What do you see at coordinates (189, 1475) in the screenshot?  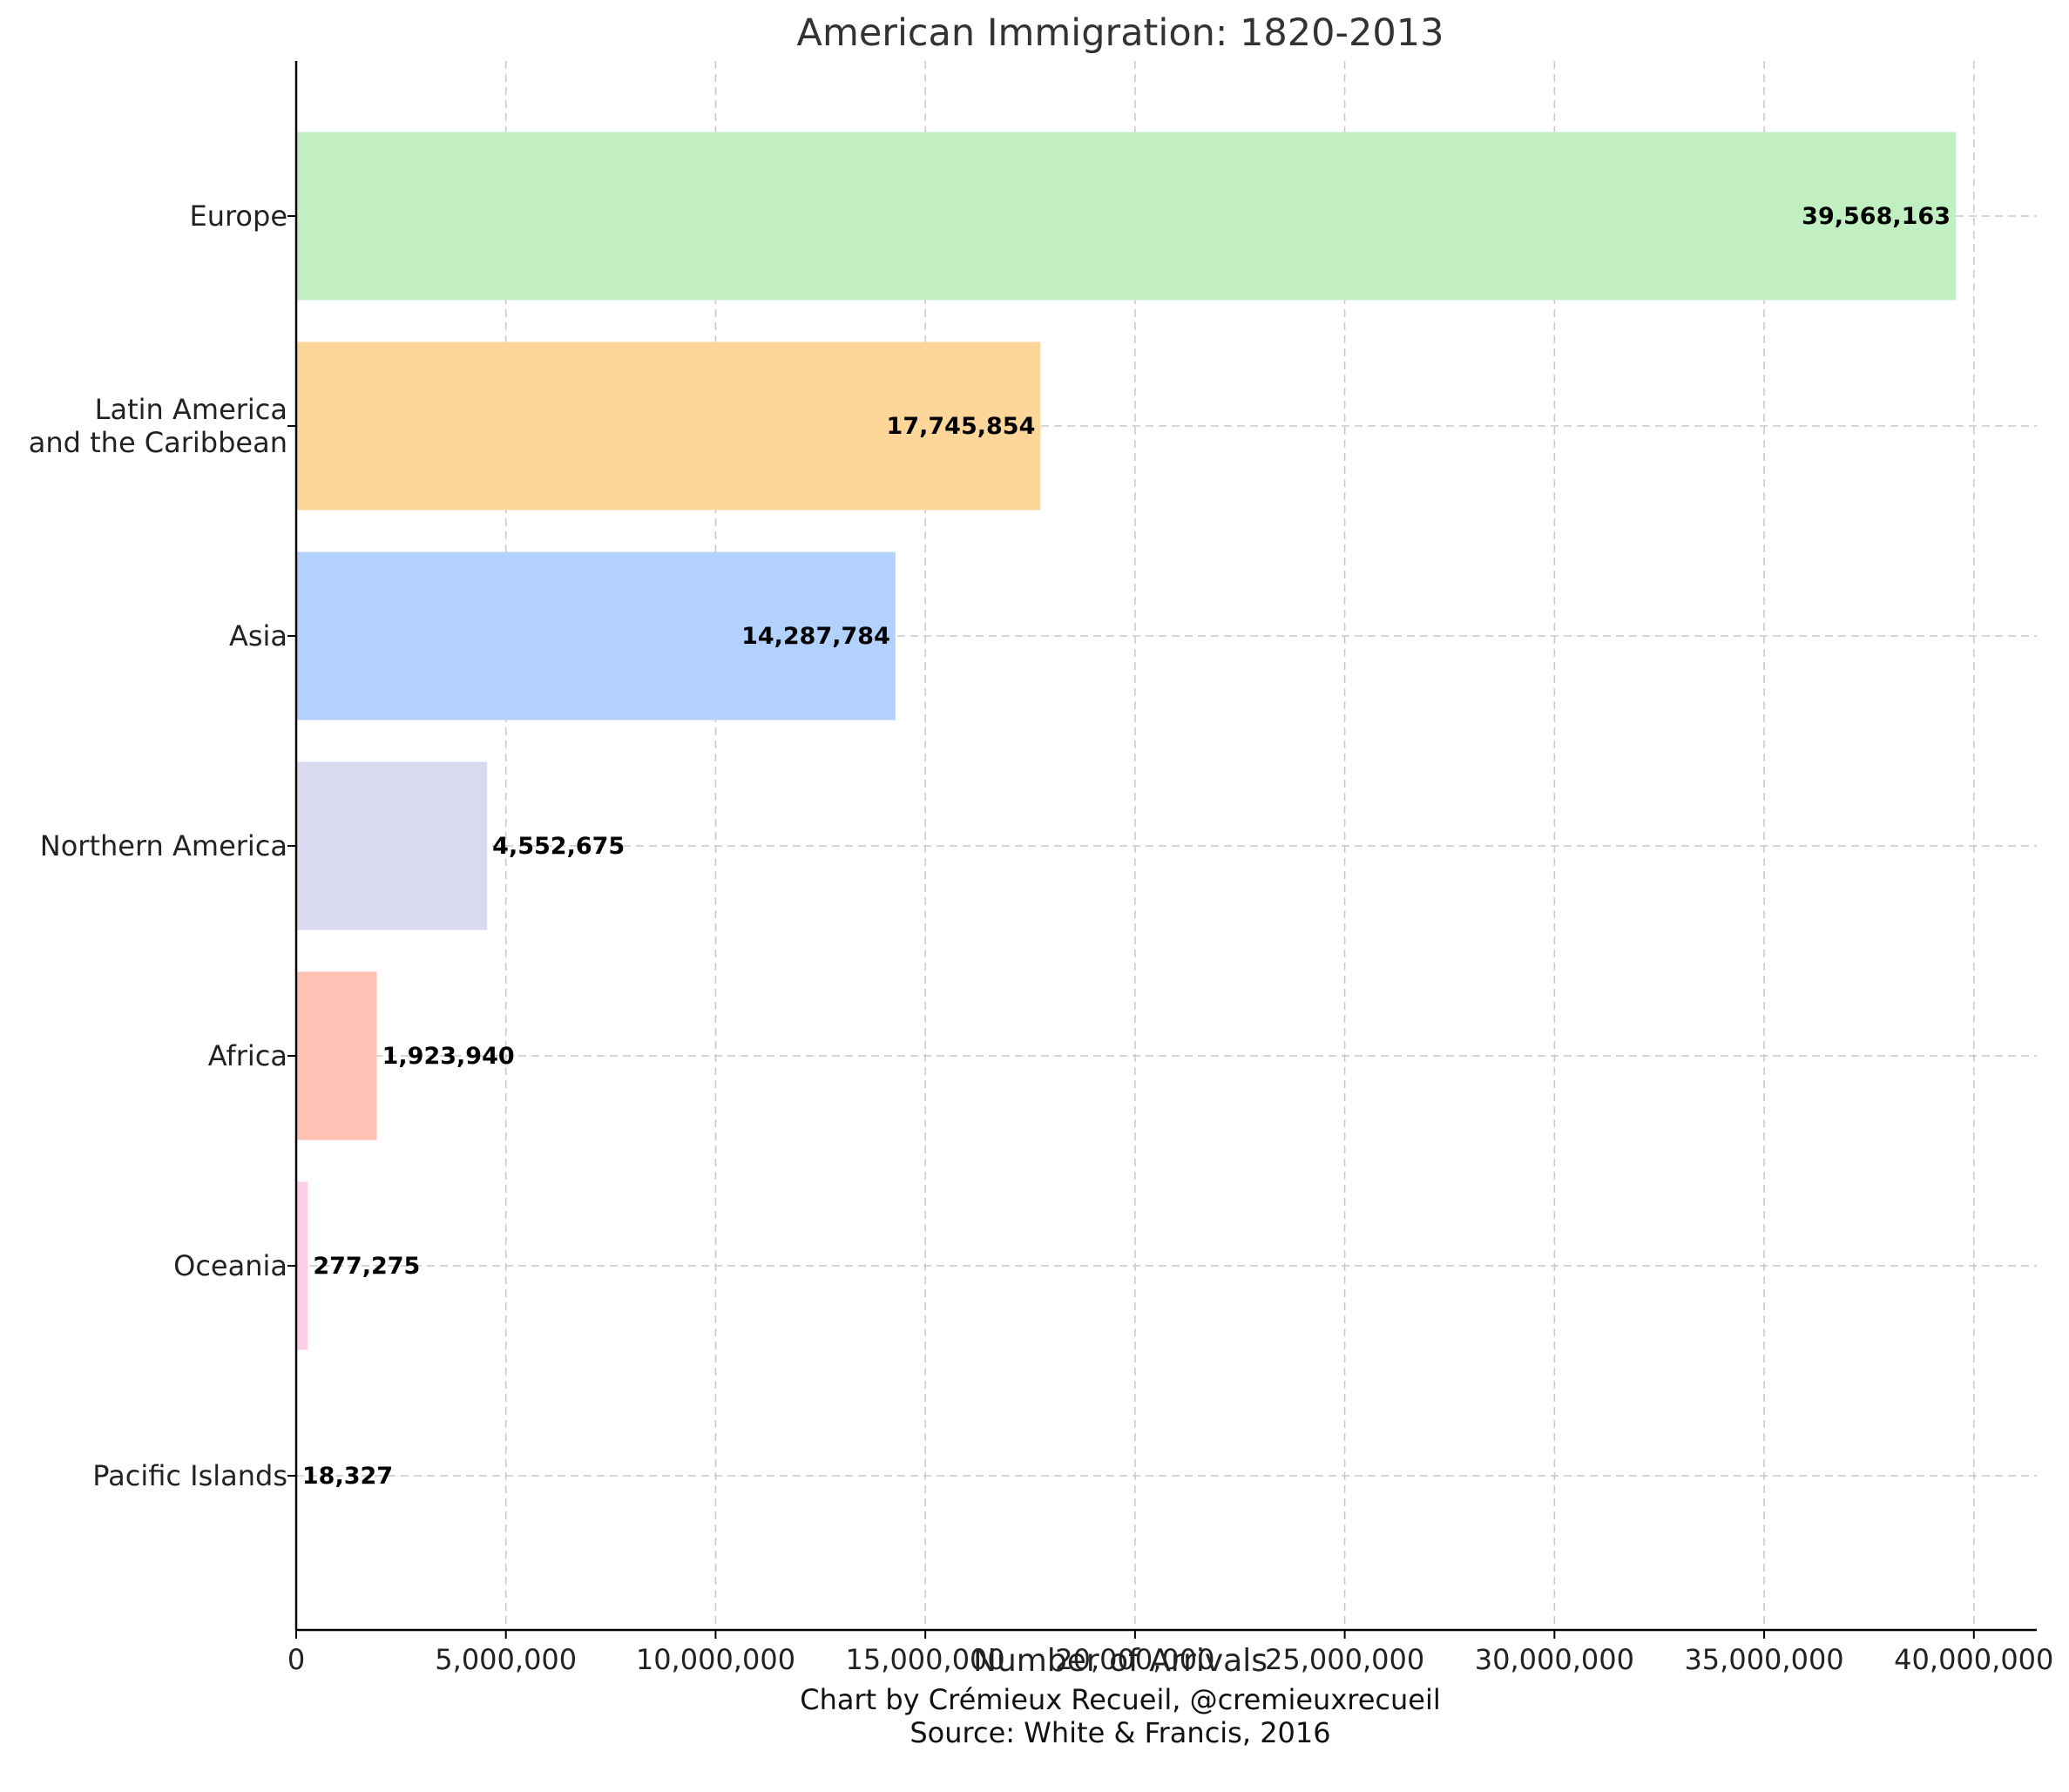 I see `category-label: Pacific Islands` at bounding box center [189, 1475].